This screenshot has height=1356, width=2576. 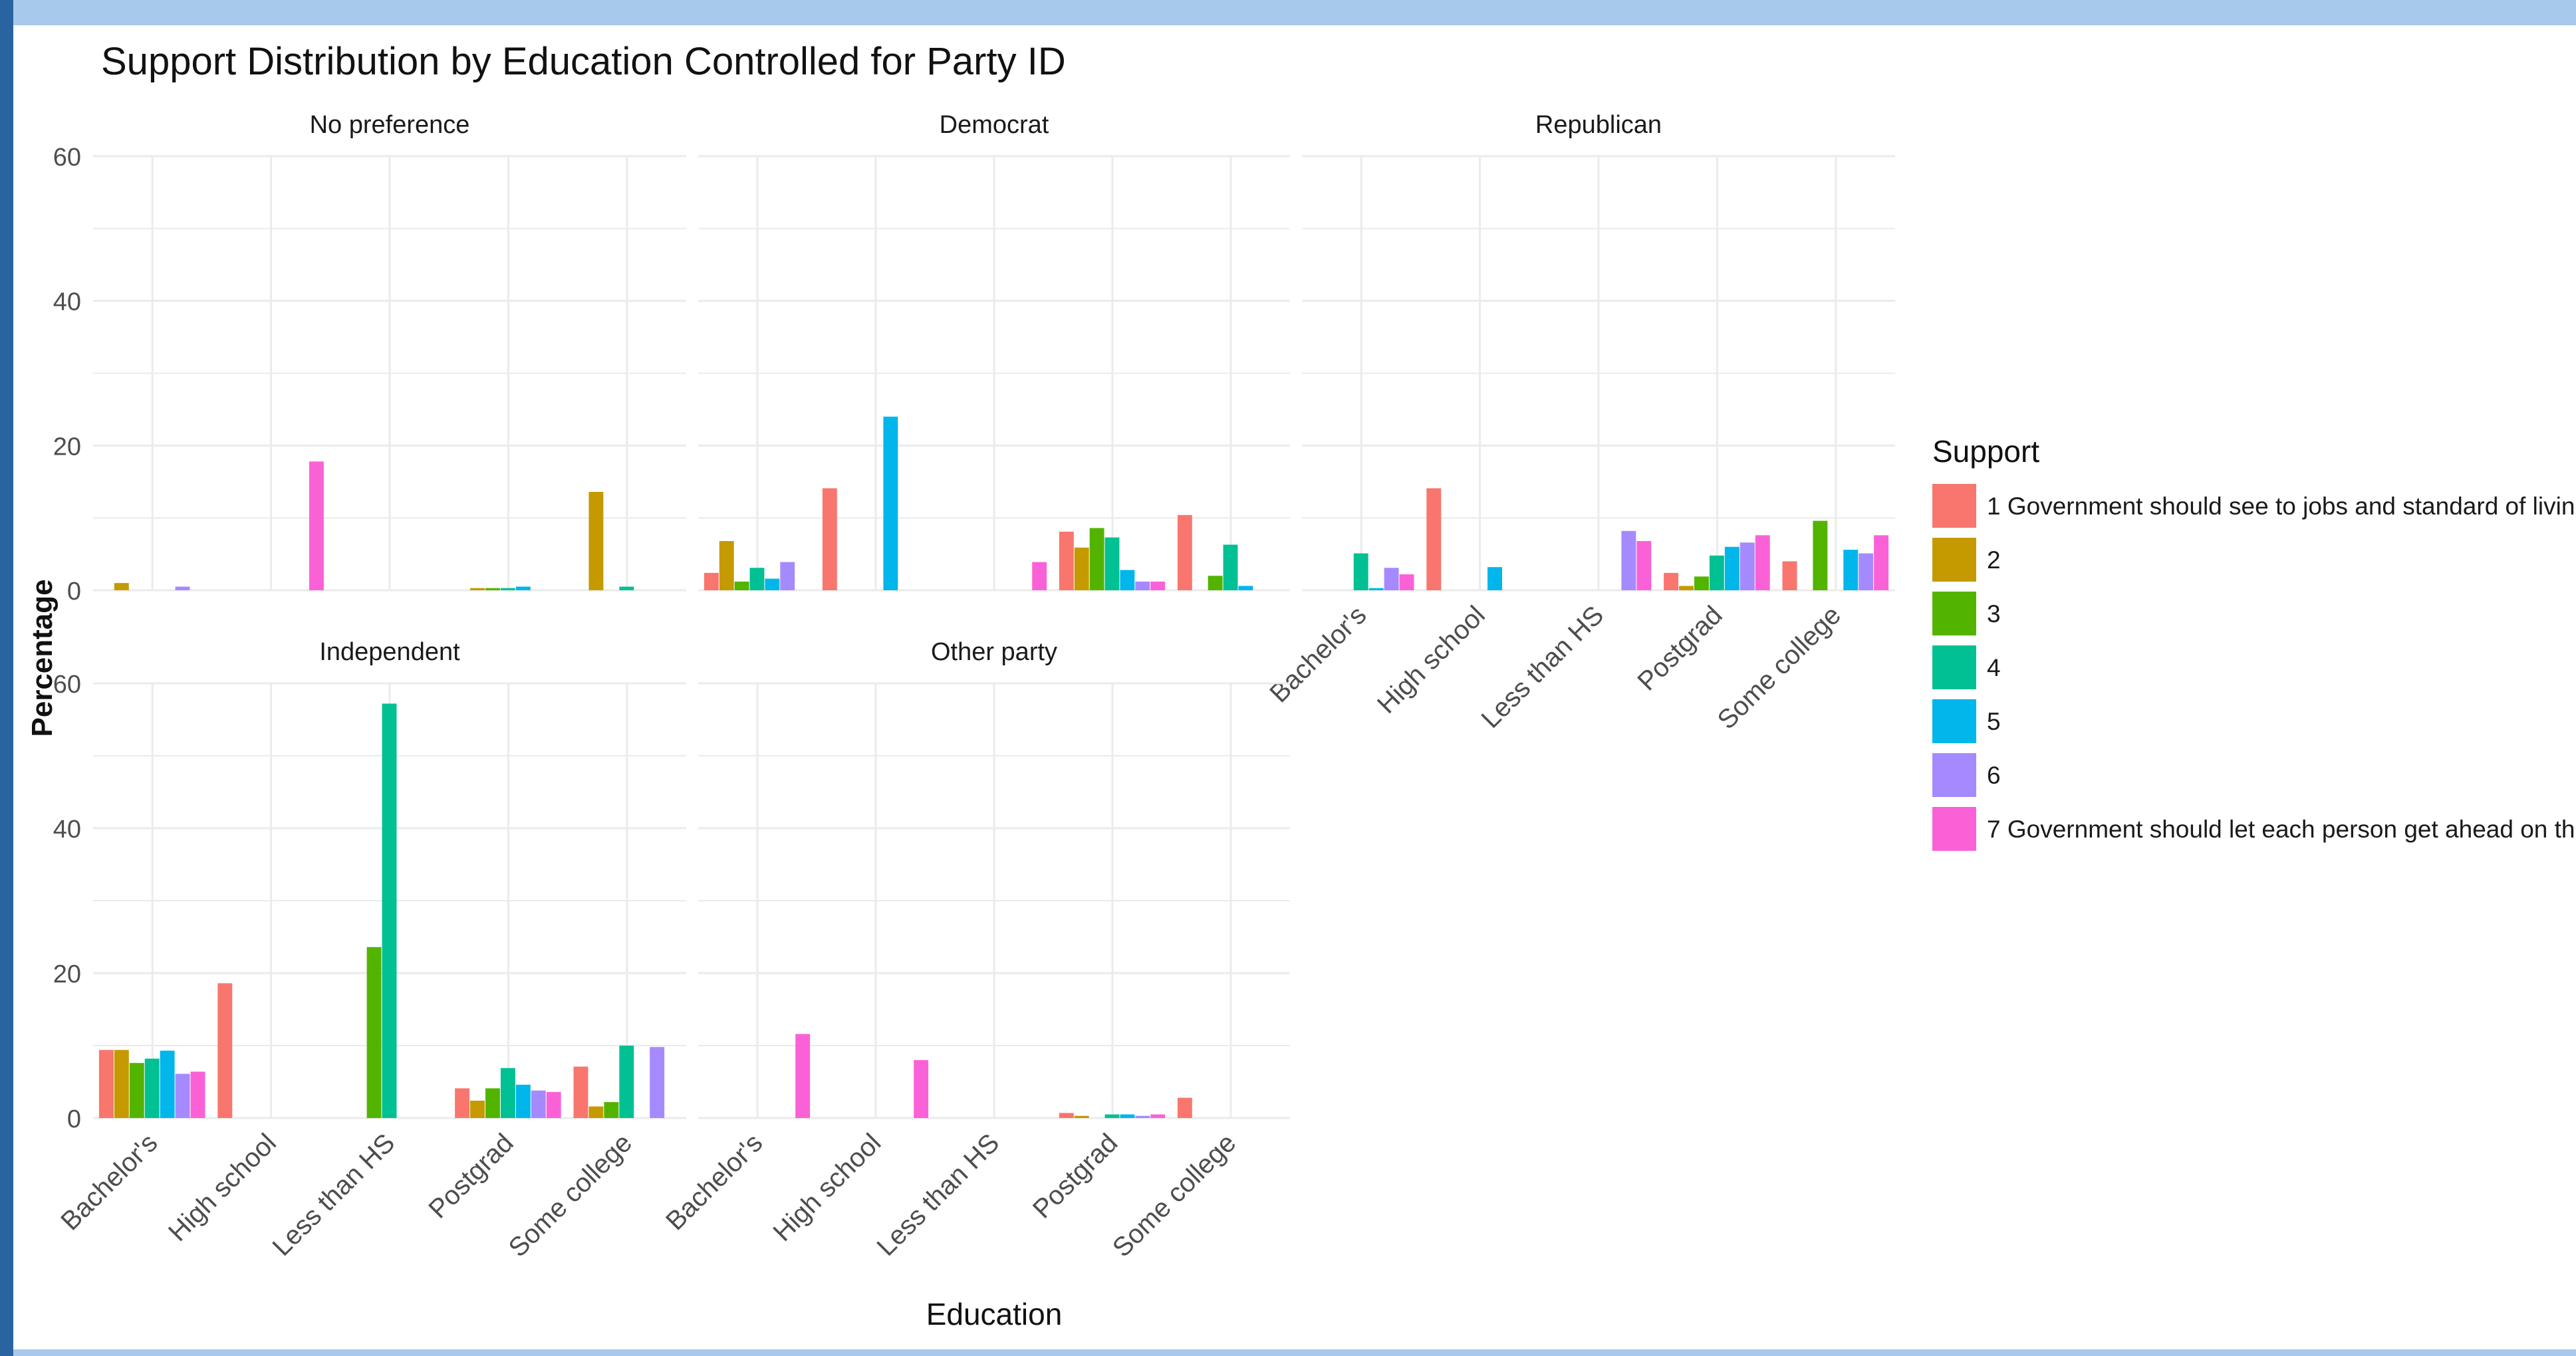 What do you see at coordinates (6, 678) in the screenshot?
I see `window-left-bar` at bounding box center [6, 678].